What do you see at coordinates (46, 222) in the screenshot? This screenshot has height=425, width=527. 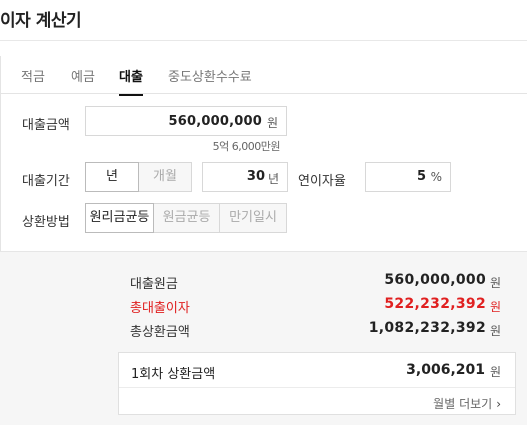 I see `repayment-method-label: 상환방법` at bounding box center [46, 222].